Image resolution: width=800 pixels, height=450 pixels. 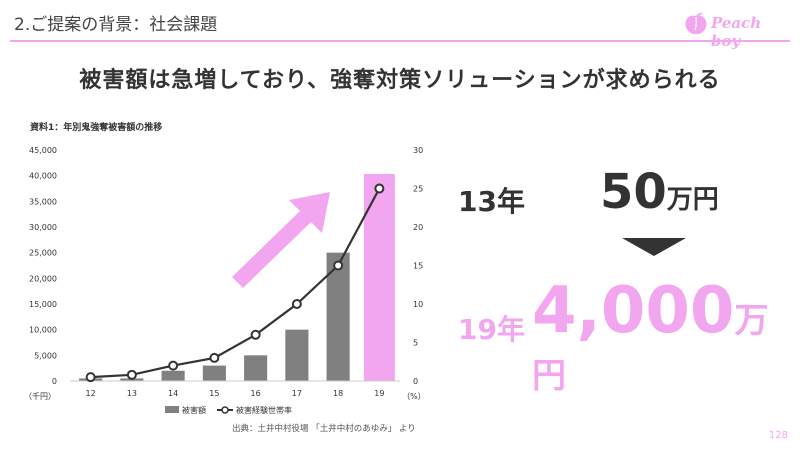 What do you see at coordinates (418, 266) in the screenshot?
I see `right-axis-tick: 15` at bounding box center [418, 266].